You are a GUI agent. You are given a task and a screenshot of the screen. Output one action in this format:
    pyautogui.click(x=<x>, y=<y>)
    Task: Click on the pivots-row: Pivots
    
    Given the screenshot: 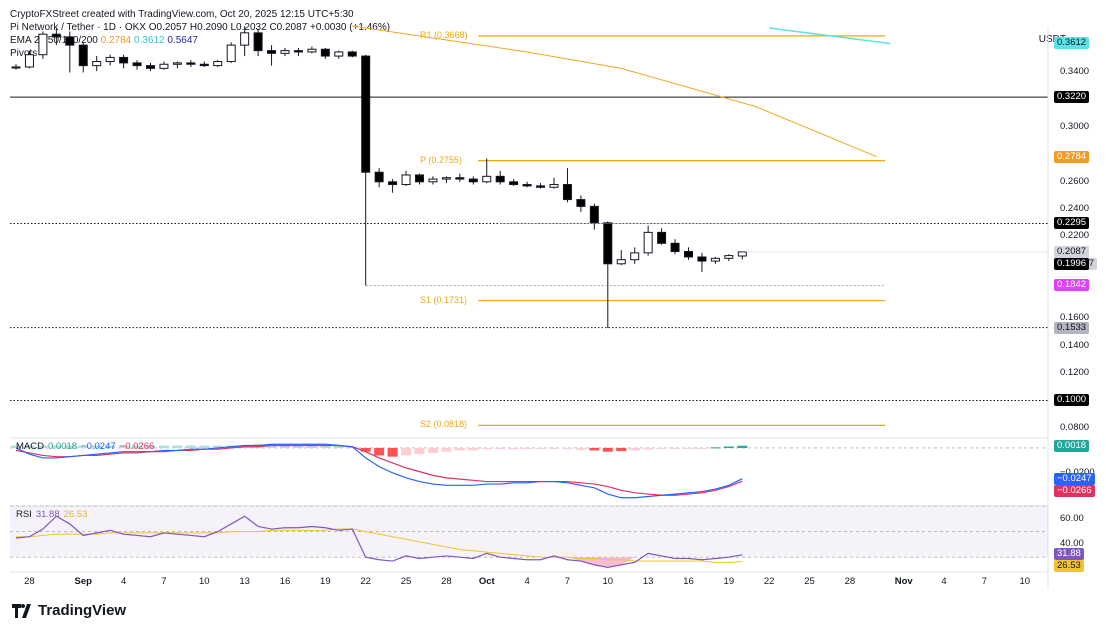 What is the action you would take?
    pyautogui.click(x=200, y=53)
    